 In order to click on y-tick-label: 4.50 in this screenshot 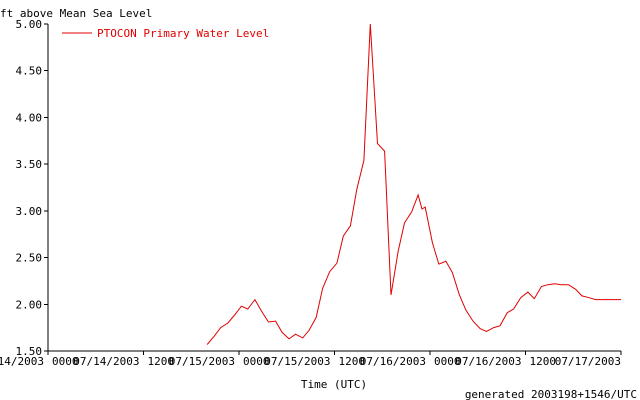, I will do `click(29, 71)`.